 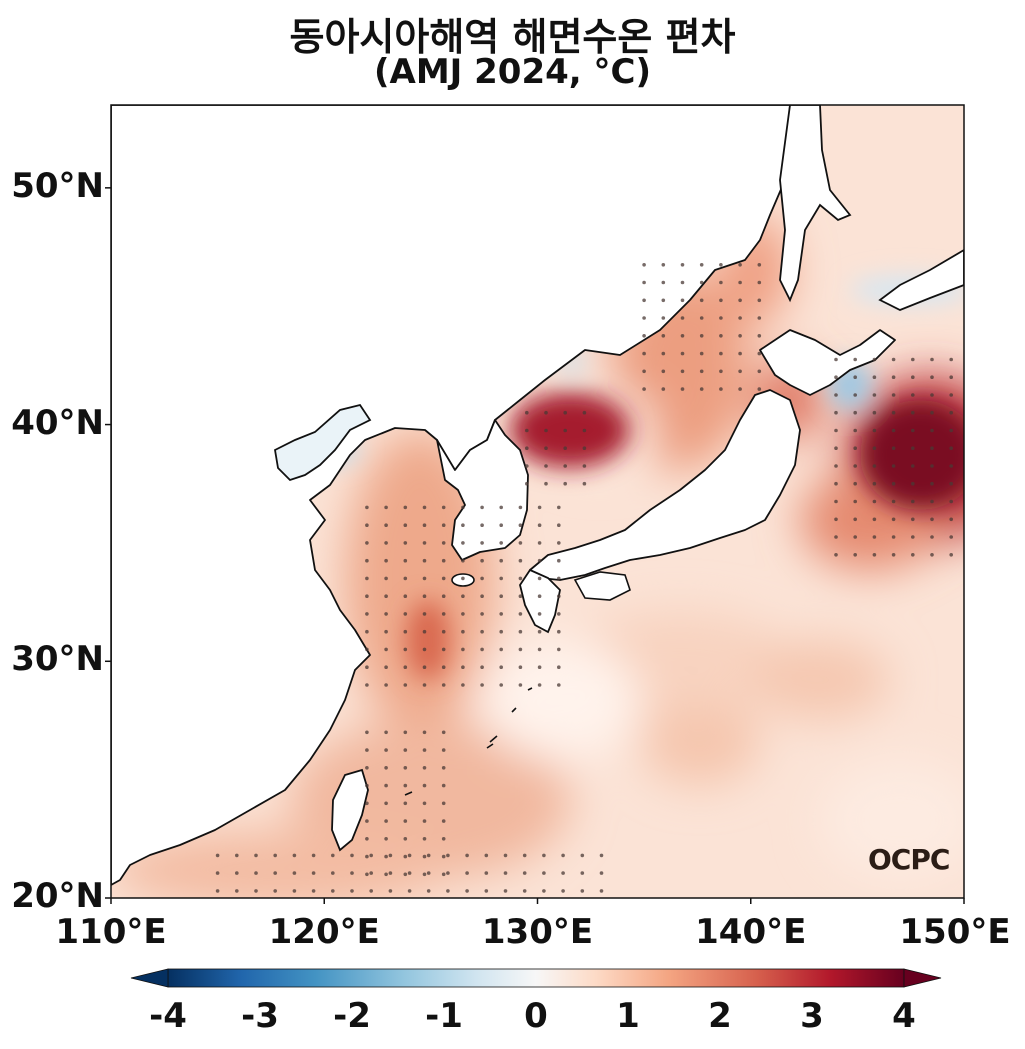 I want to click on lon-tick-label: 120°E, so click(x=324, y=932).